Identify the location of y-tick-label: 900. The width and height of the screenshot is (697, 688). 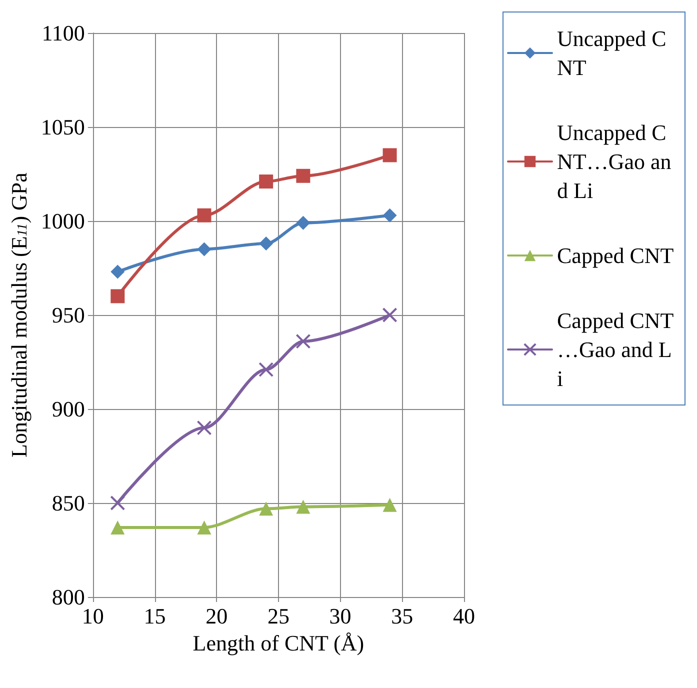
(68, 409).